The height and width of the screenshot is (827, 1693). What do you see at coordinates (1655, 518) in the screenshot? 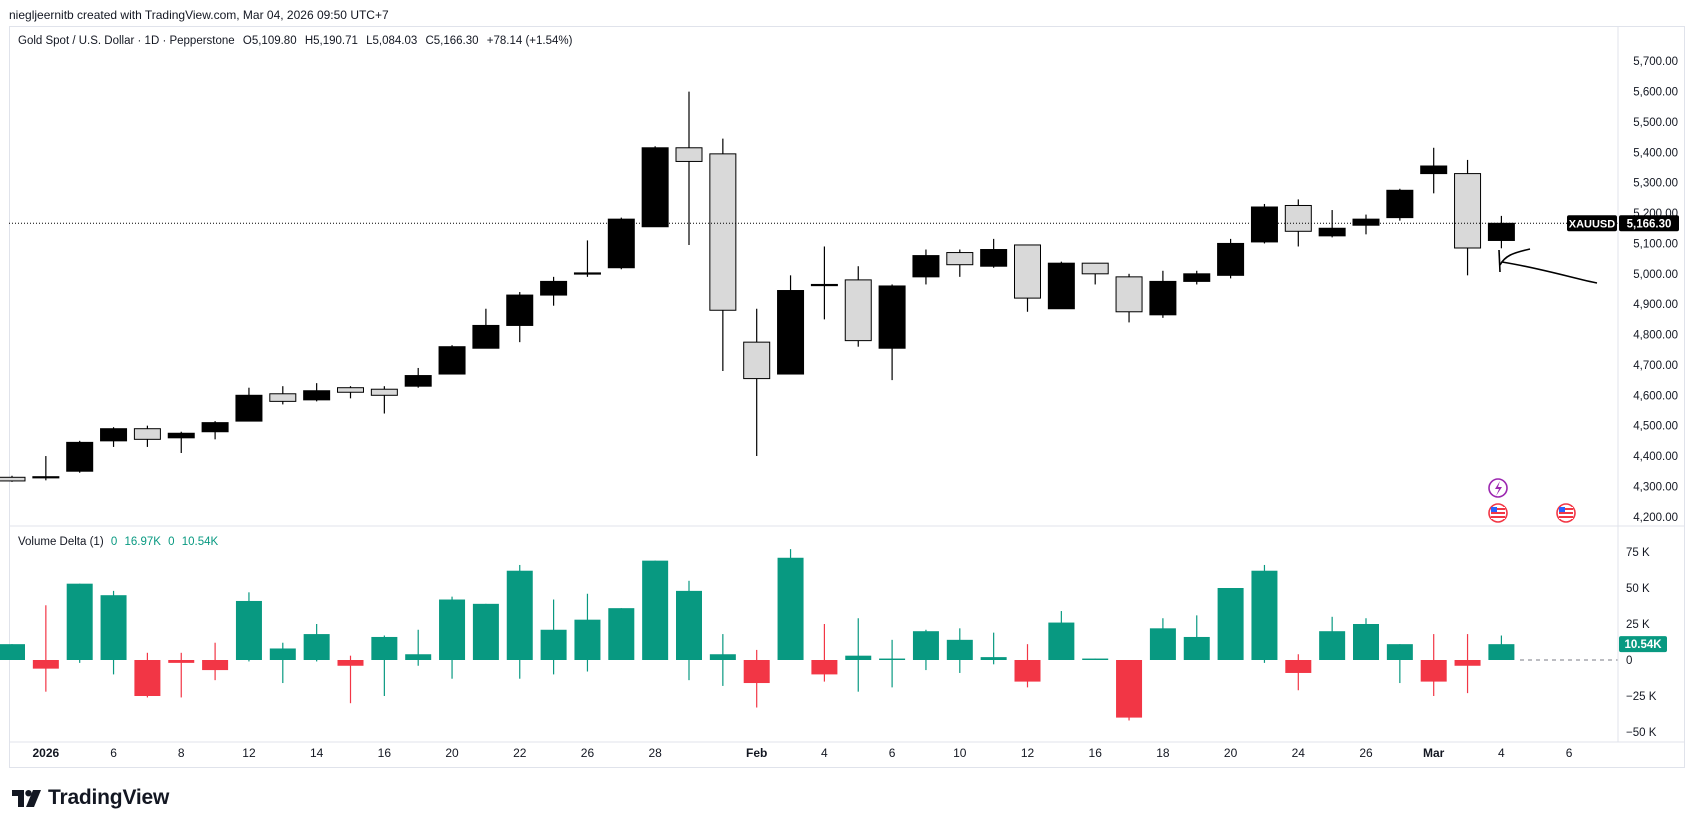
I see `price-tick-label: 4,200.00` at bounding box center [1655, 518].